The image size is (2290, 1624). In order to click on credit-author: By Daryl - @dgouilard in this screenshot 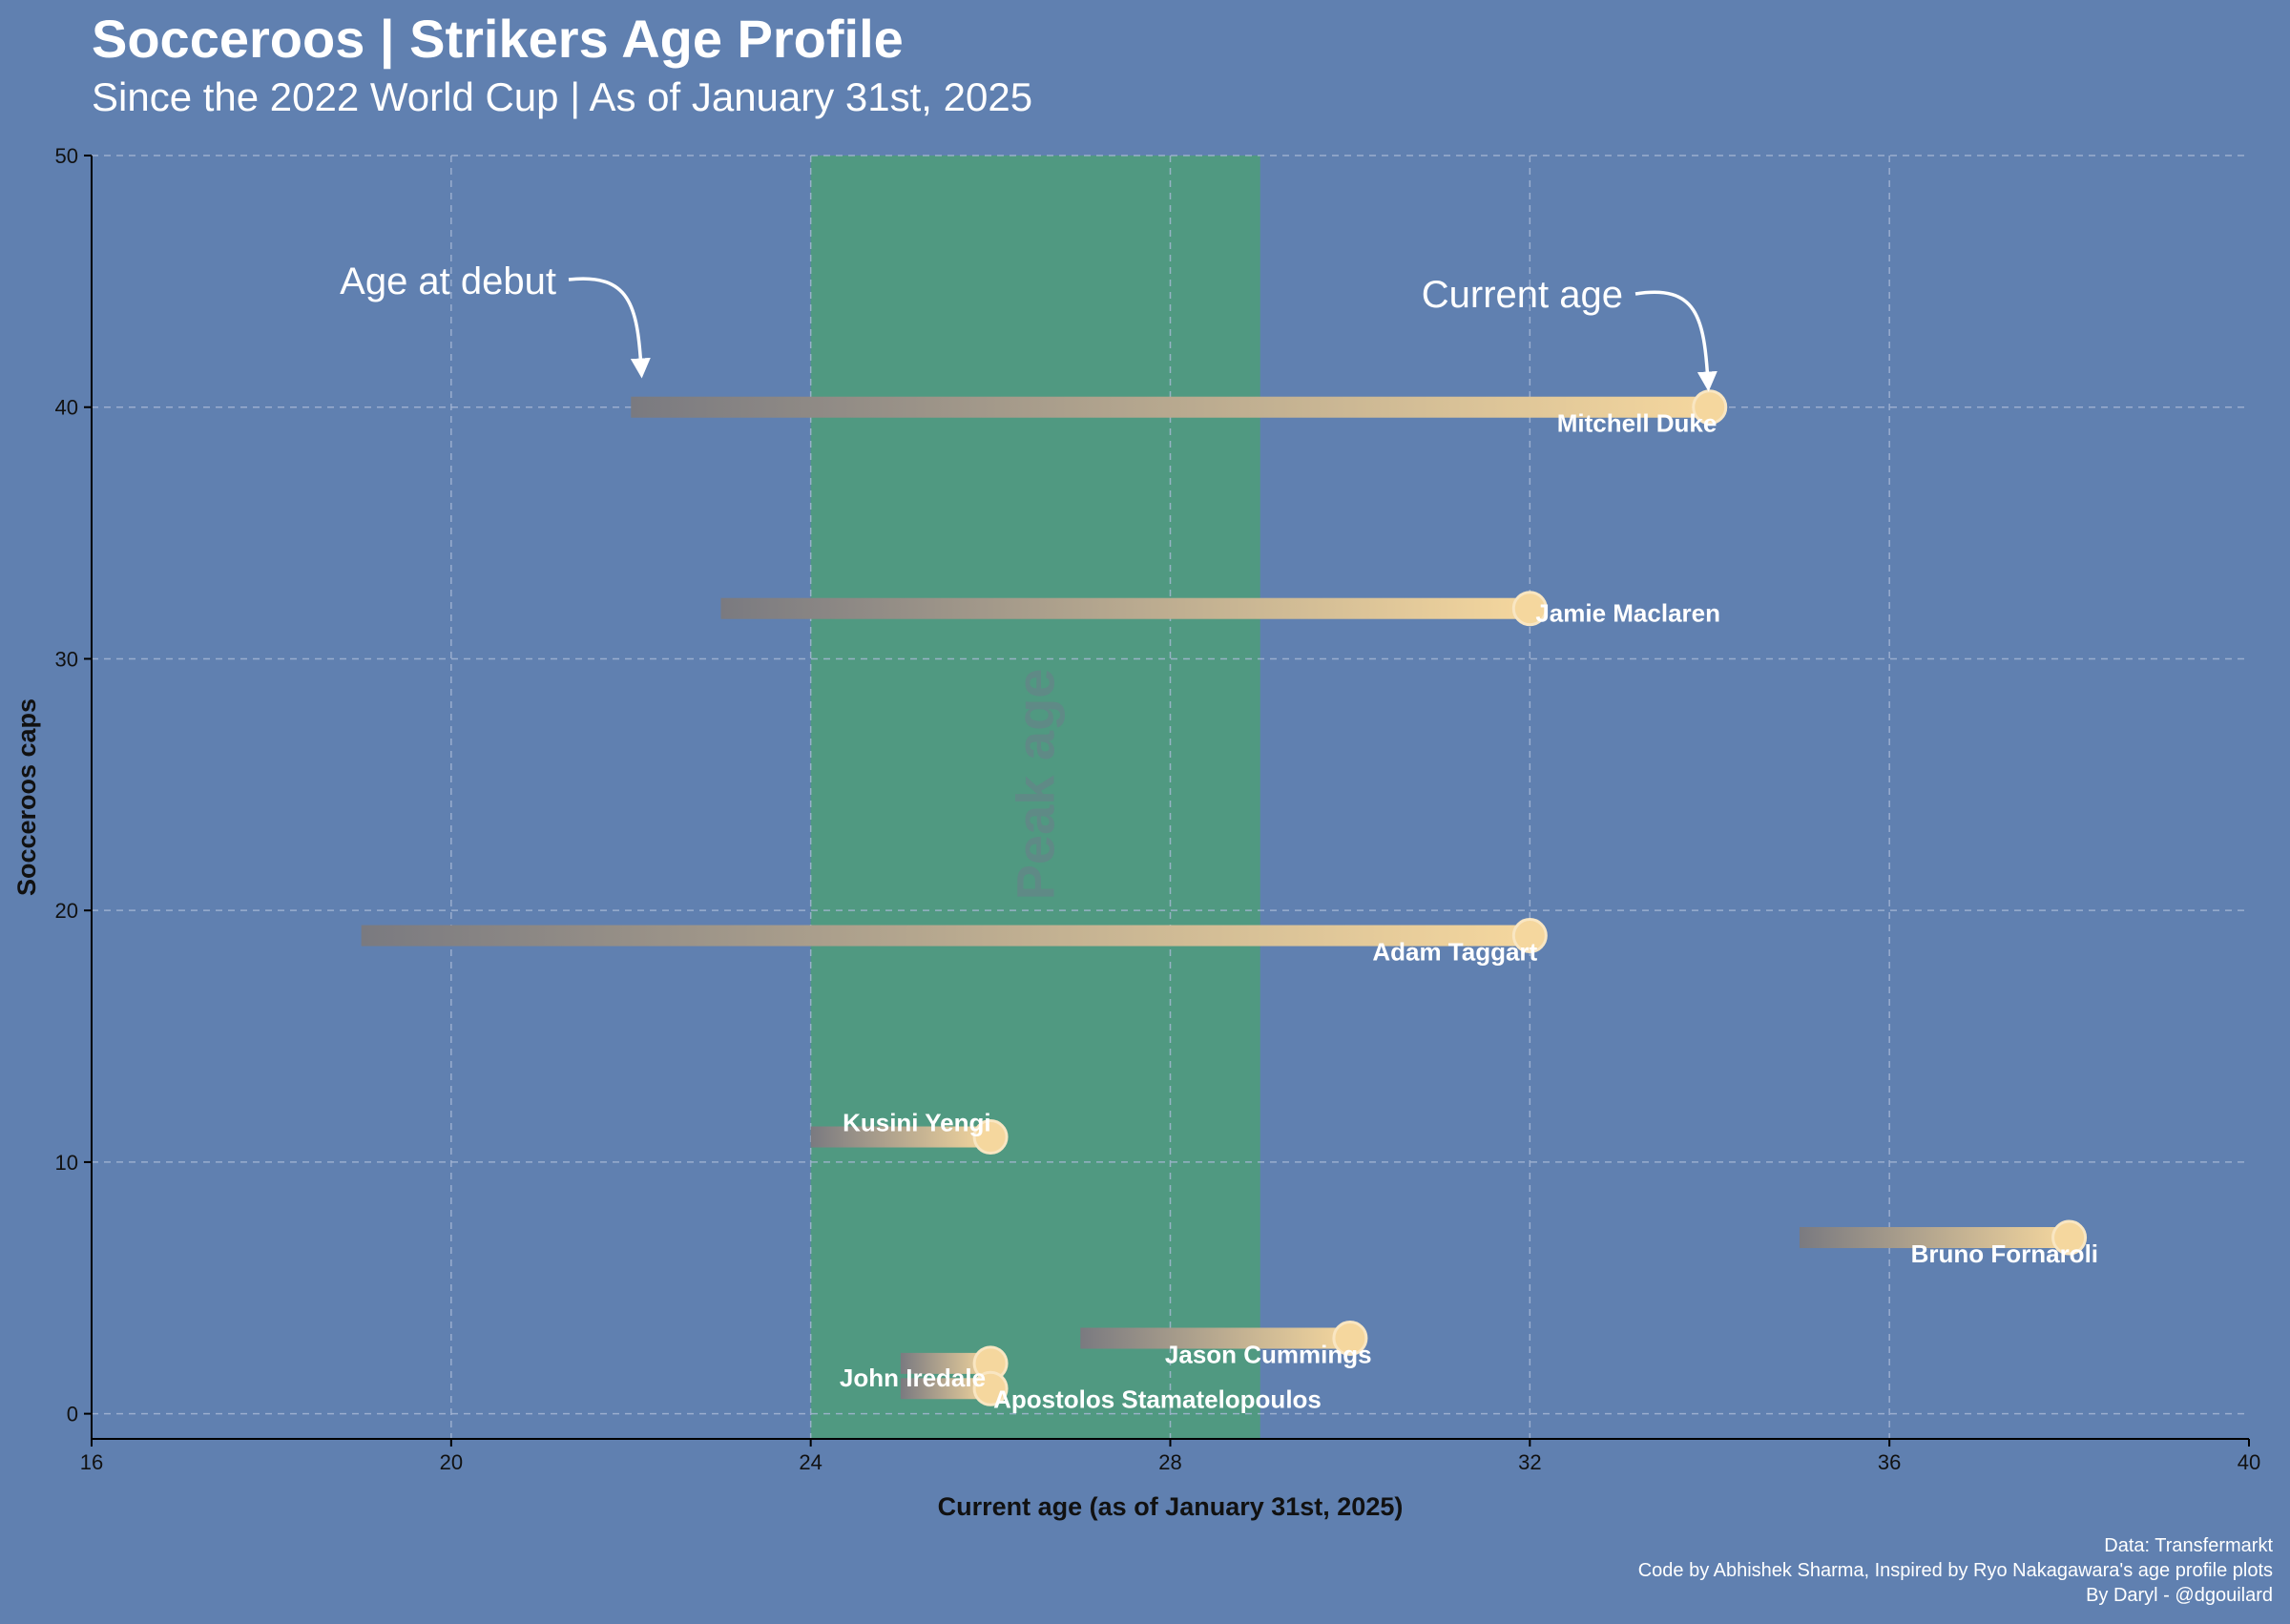, I will do `click(2179, 1595)`.